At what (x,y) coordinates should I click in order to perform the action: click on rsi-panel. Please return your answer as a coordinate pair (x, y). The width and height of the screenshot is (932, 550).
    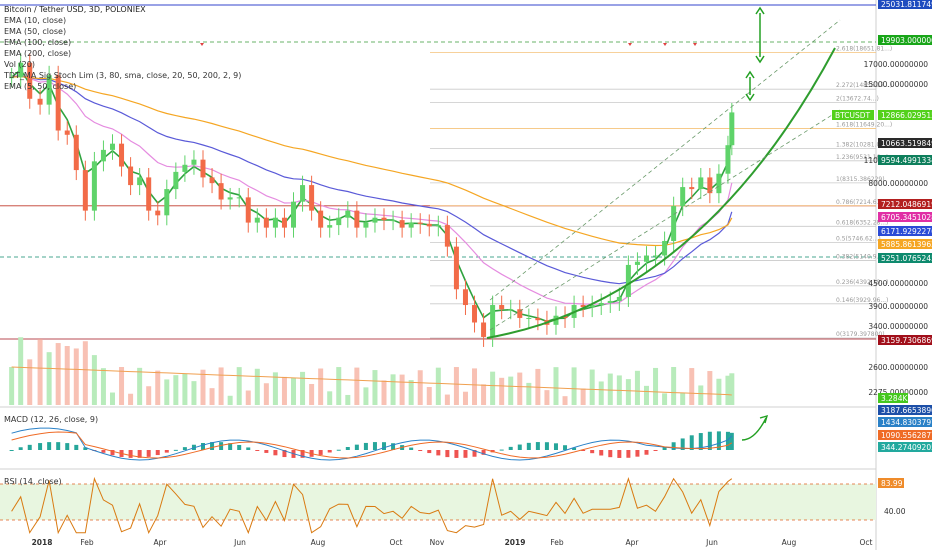
    Looking at the image, I should click on (438, 505).